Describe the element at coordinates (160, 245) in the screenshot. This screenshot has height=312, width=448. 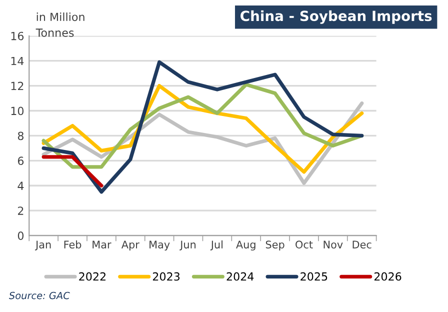
I see `x-tick-label: May` at that location.